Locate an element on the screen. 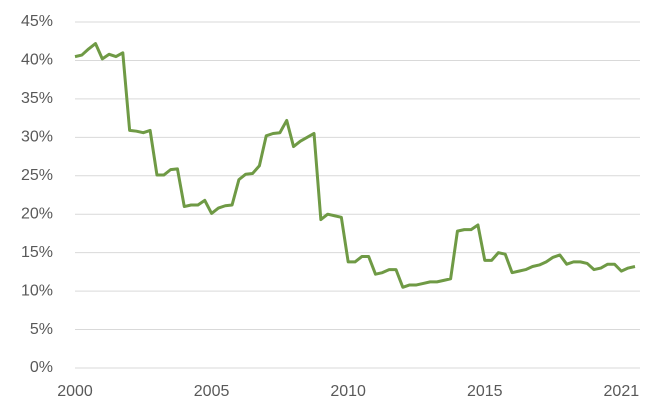 This screenshot has height=408, width=660. x-tick-label: 2015 is located at coordinates (485, 391).